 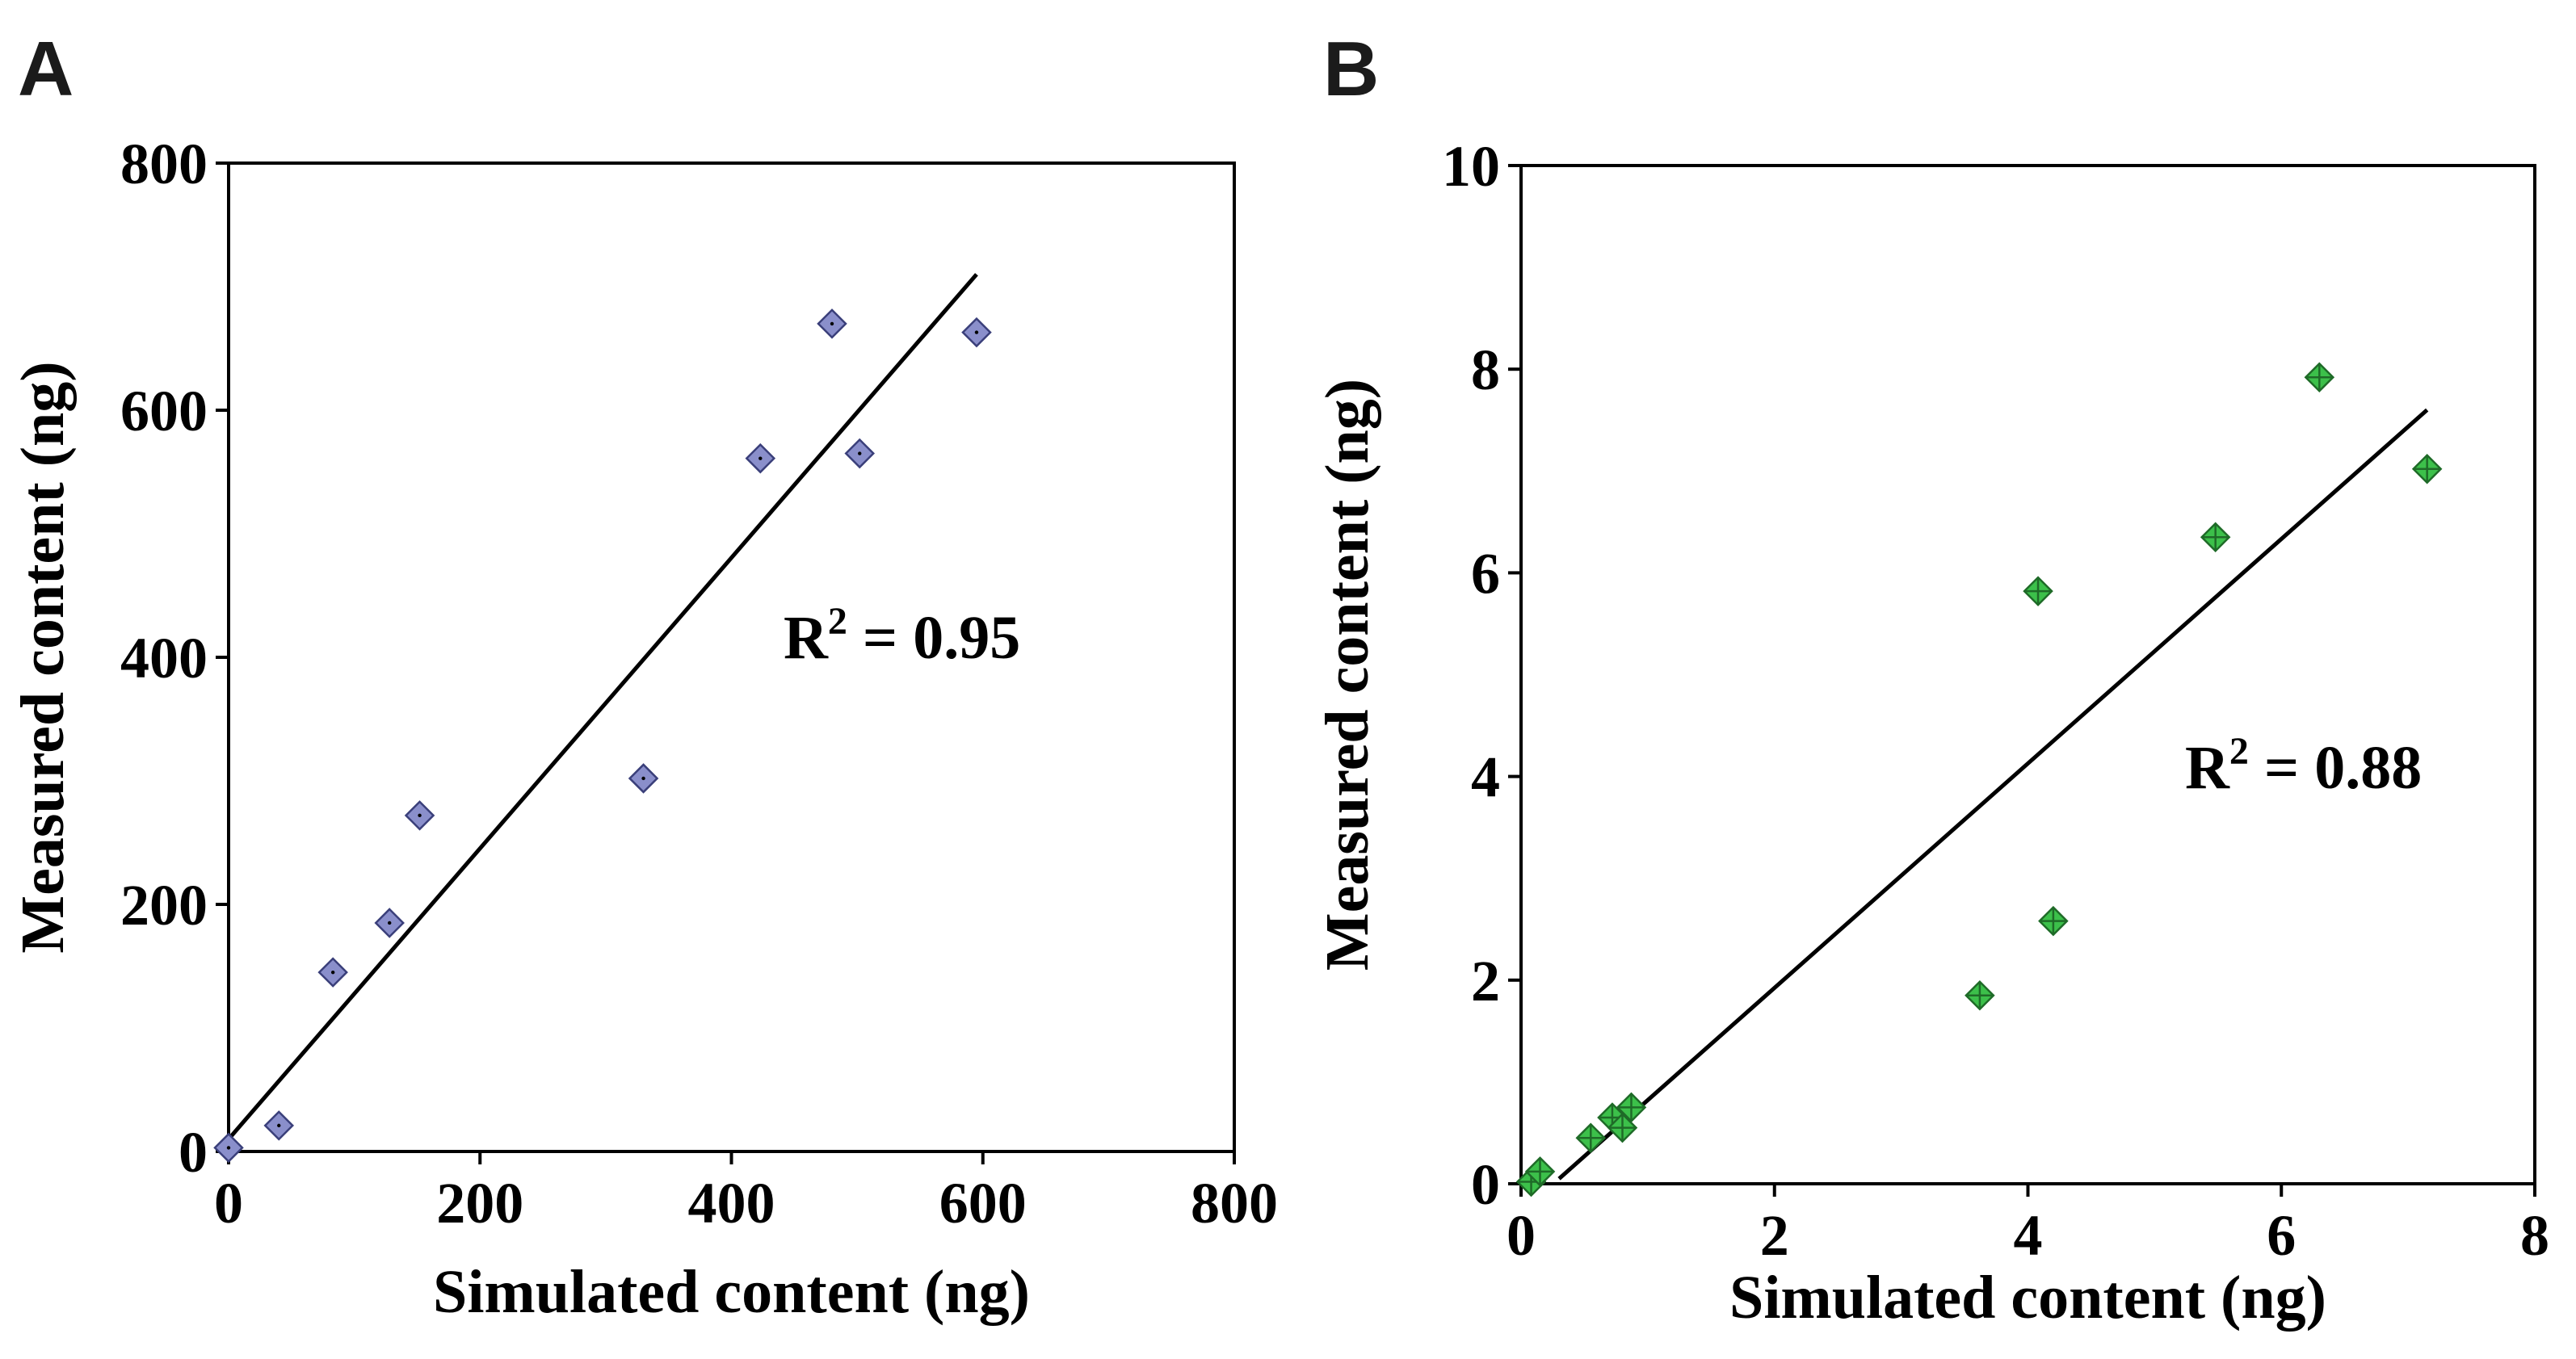 What do you see at coordinates (1486, 778) in the screenshot?
I see `chart-b-y-tick-label: 4` at bounding box center [1486, 778].